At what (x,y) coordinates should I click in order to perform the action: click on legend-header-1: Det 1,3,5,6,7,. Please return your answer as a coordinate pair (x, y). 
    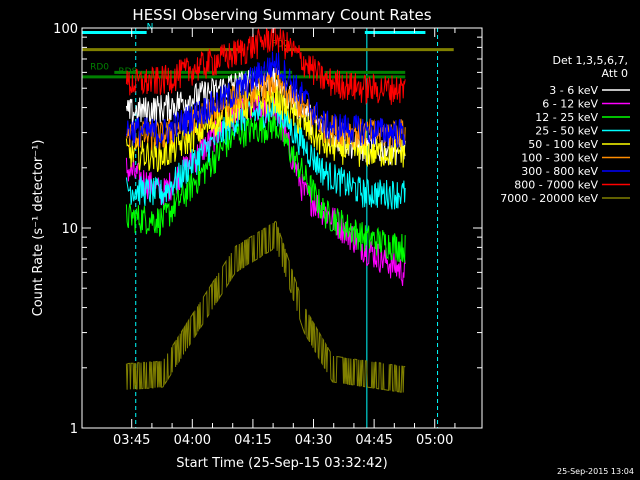
    Looking at the image, I should click on (590, 60).